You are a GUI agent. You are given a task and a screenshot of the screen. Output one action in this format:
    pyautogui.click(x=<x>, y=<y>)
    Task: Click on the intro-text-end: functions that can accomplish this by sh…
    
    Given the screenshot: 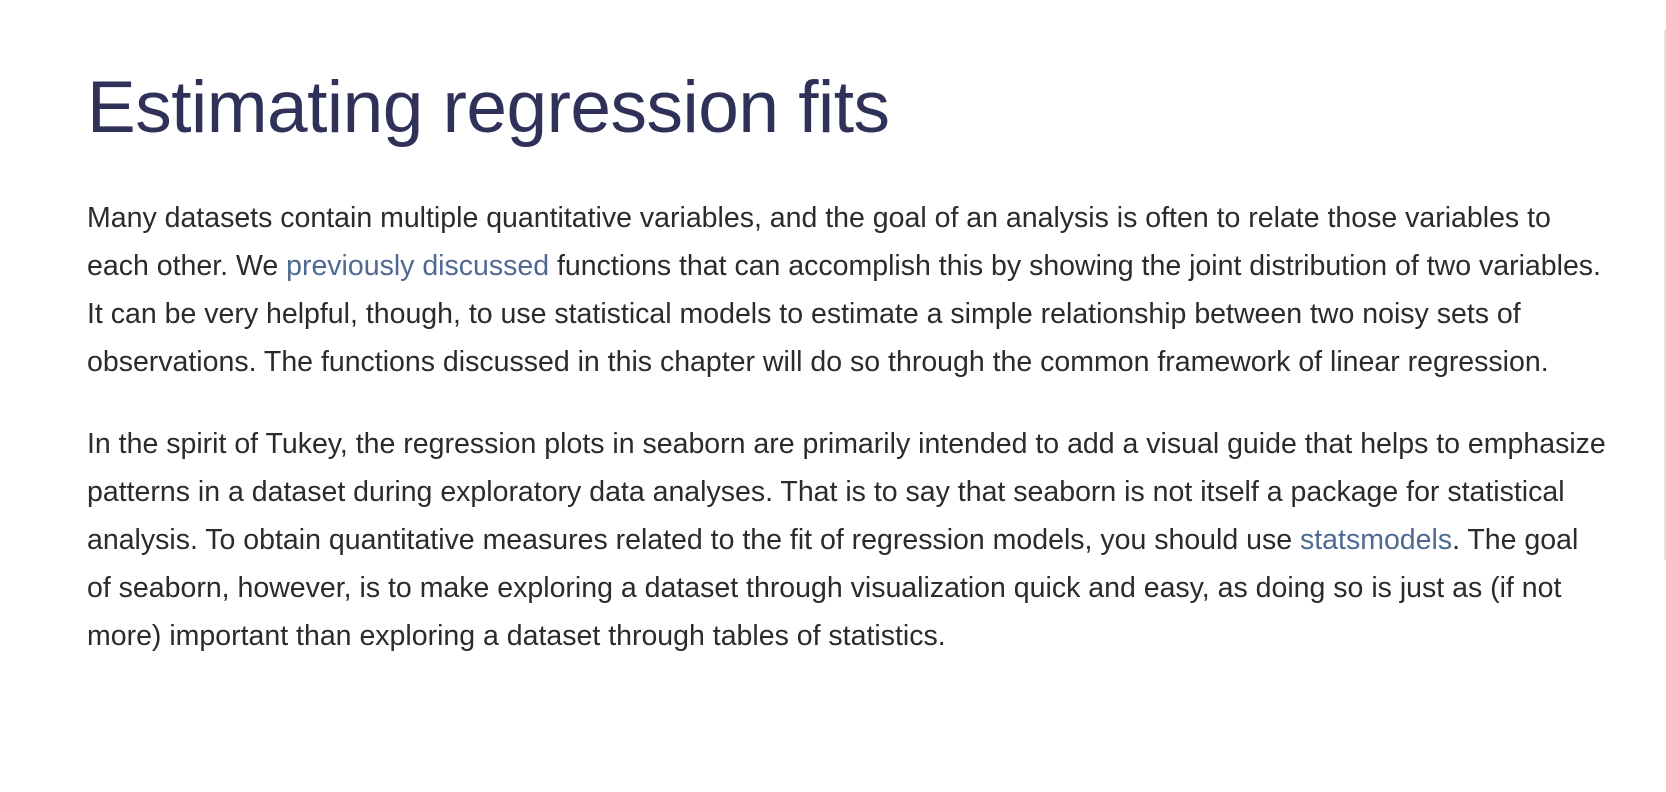 What is the action you would take?
    pyautogui.click(x=844, y=314)
    